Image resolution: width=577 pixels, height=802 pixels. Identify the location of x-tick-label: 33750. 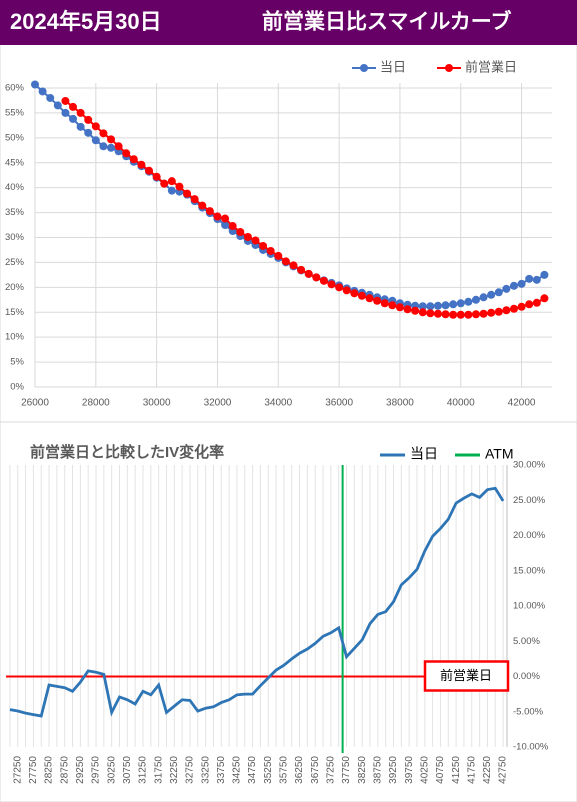
(221, 770).